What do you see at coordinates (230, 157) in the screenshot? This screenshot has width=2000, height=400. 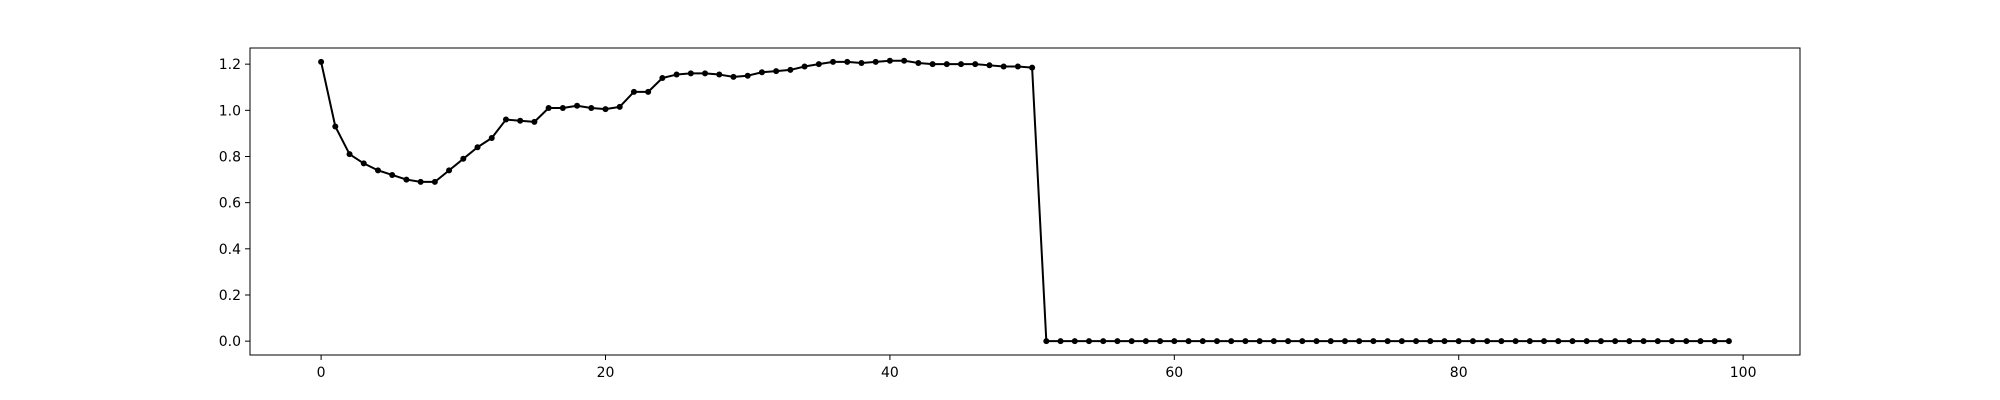 I see `y-tick-label: 0.8` at bounding box center [230, 157].